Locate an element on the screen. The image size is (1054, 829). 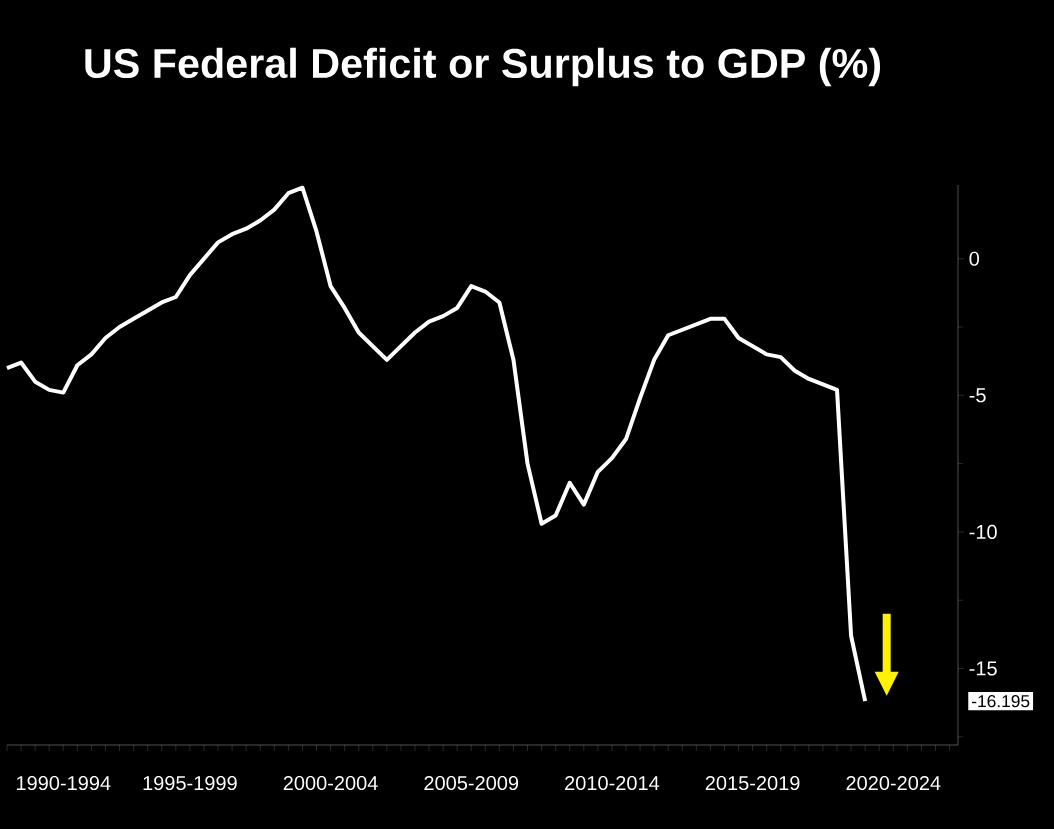
y-tick-label: -5 is located at coordinates (977, 395).